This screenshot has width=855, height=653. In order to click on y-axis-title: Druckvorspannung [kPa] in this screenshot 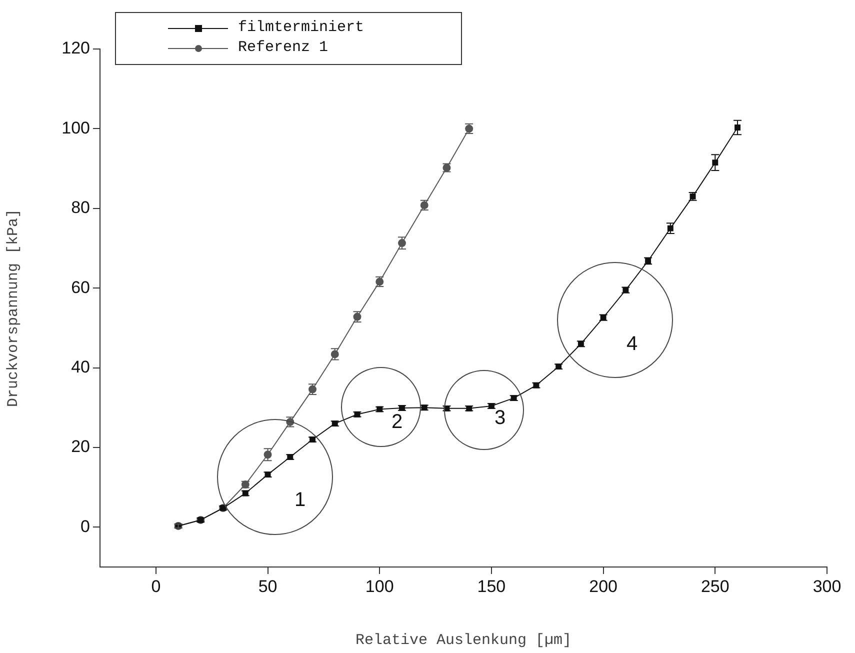, I will do `click(13, 308)`.